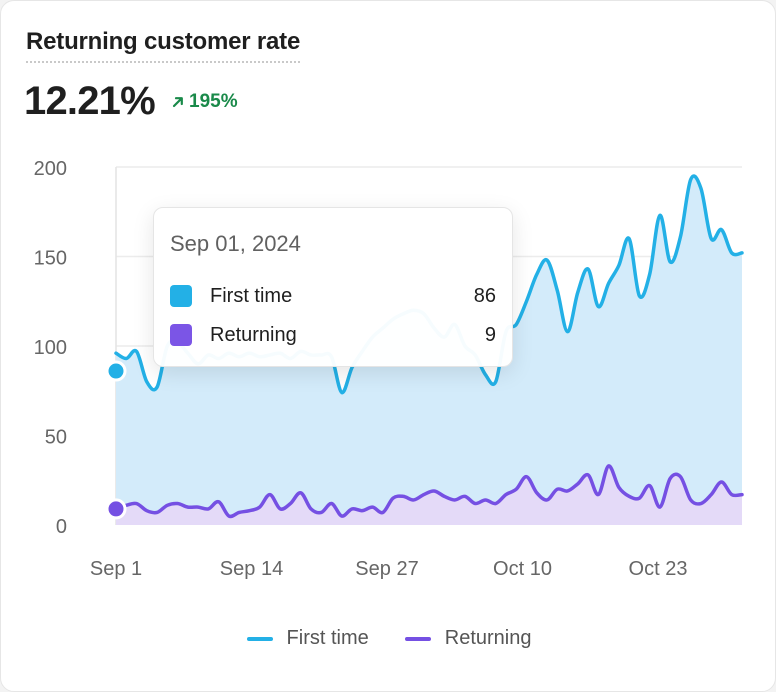 The image size is (776, 692). I want to click on highlight-point-first-time, so click(116, 371).